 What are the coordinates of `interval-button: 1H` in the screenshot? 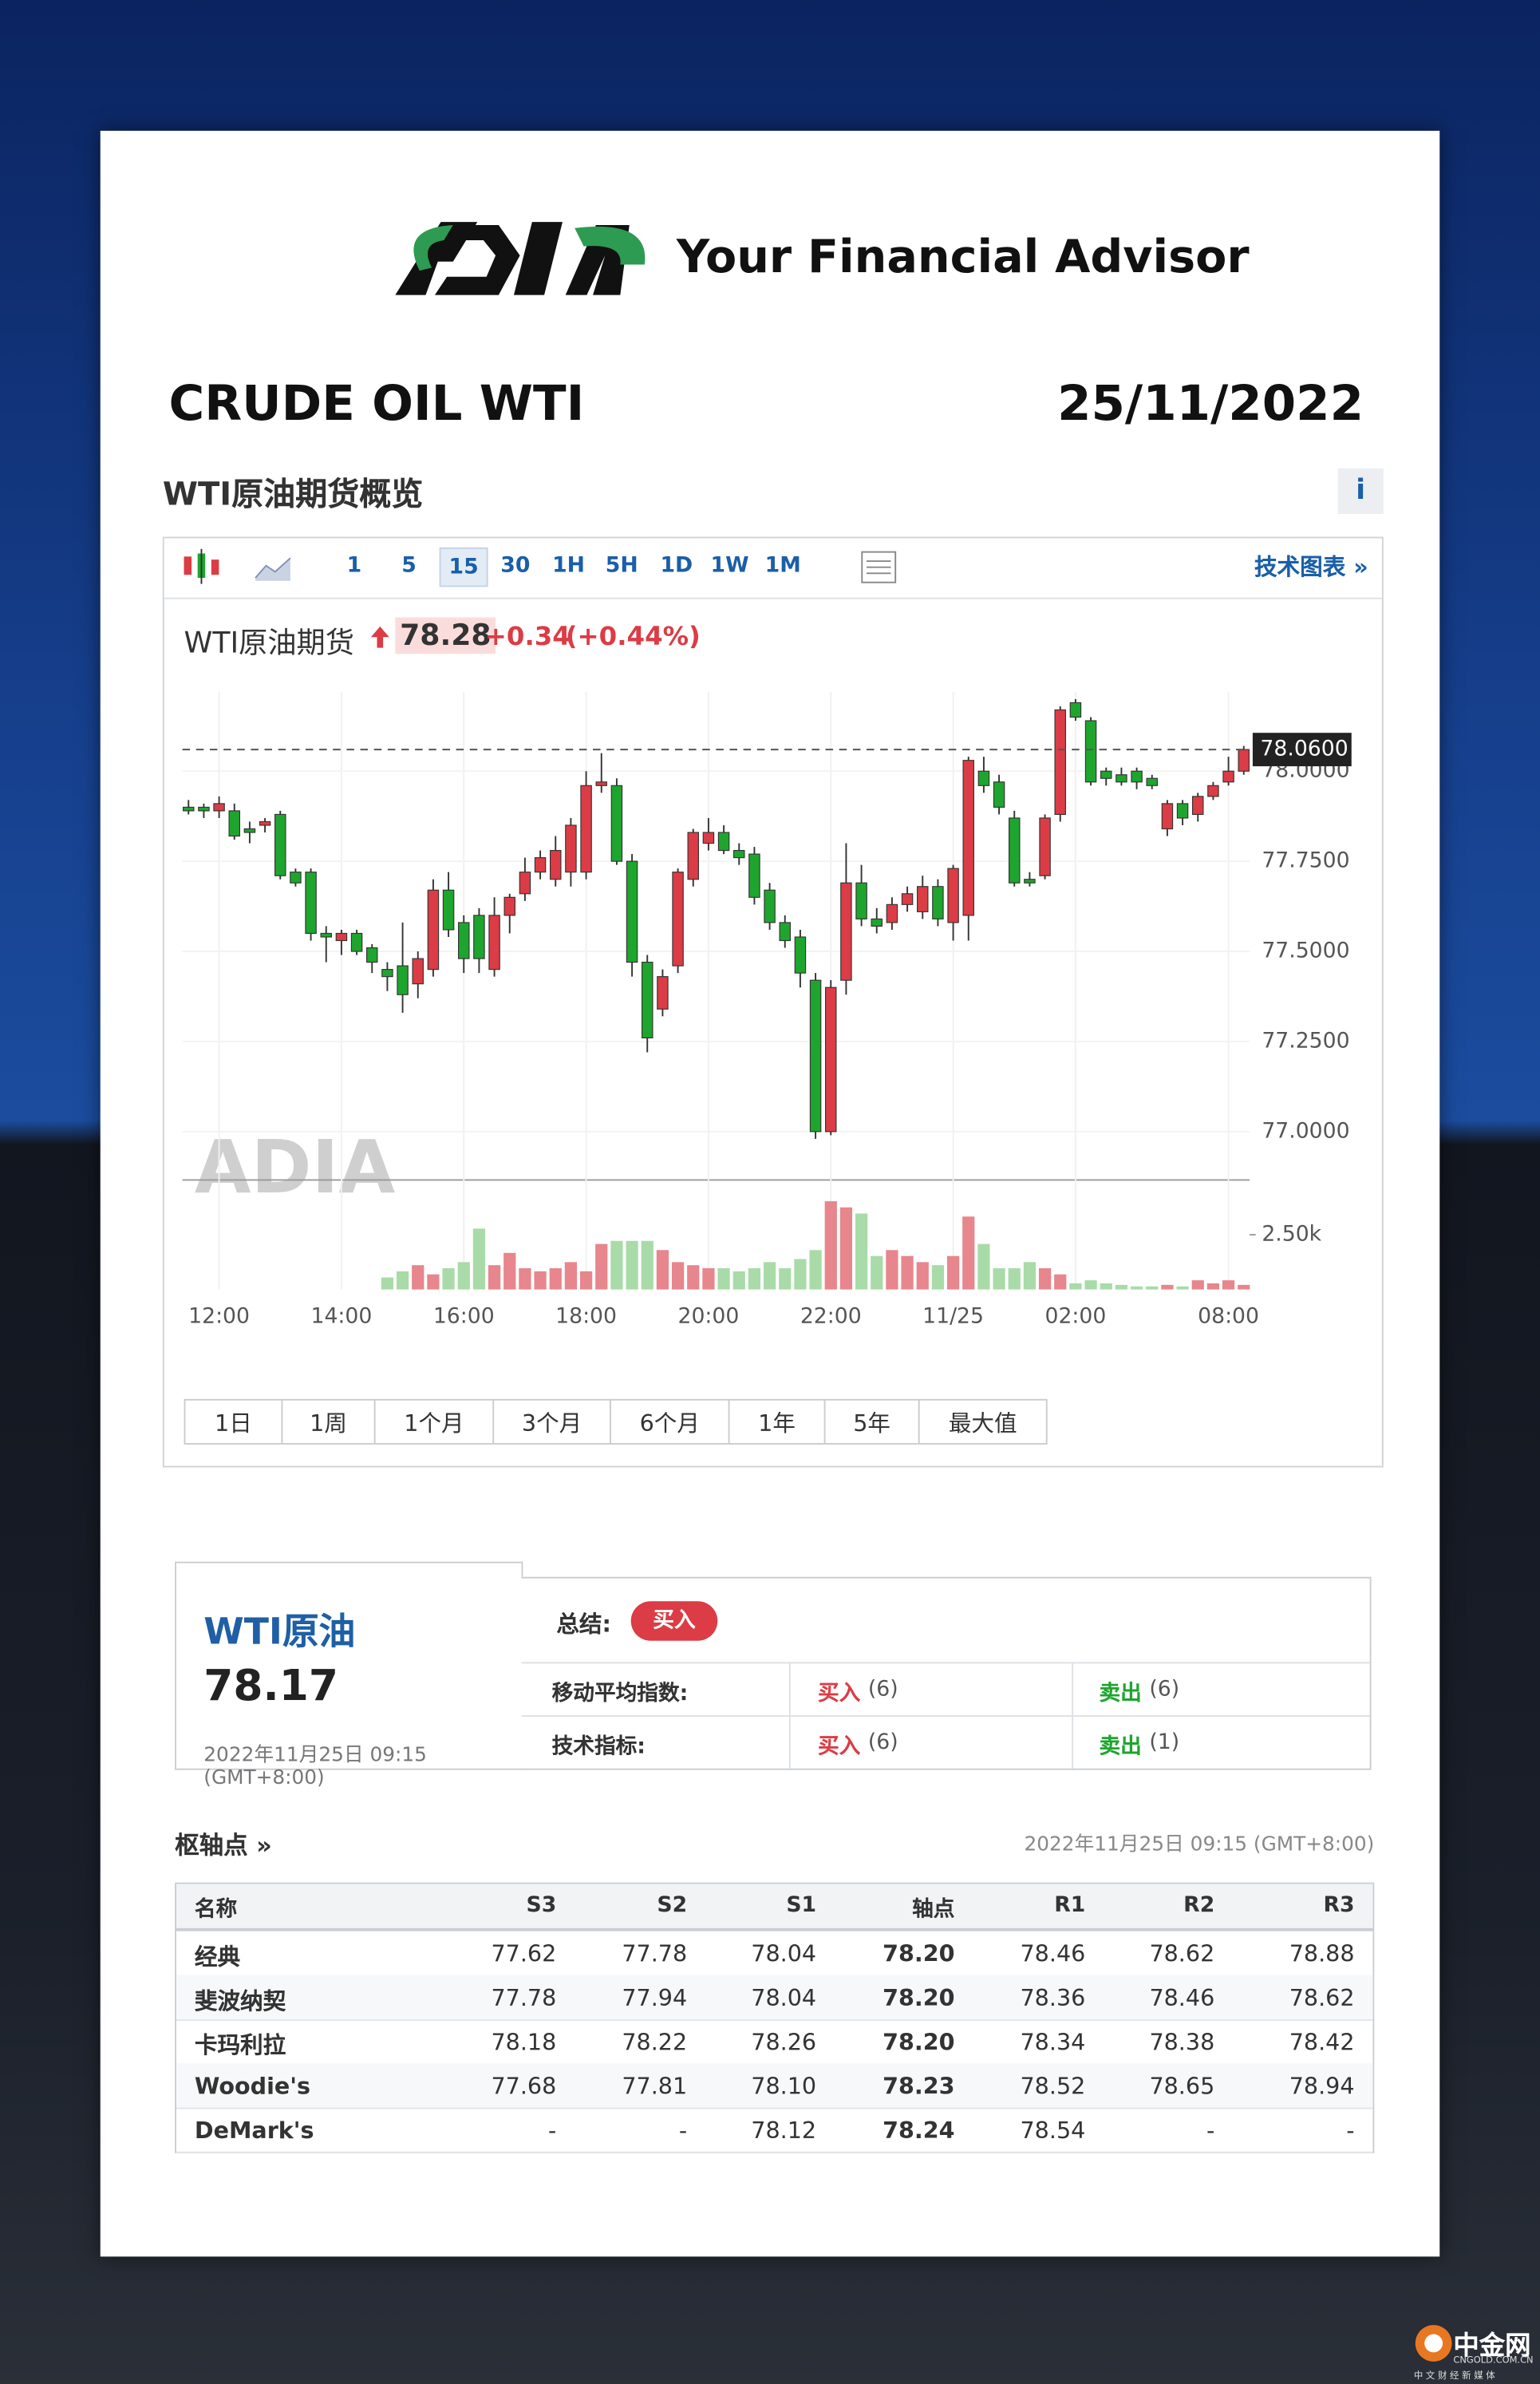 It's located at (569, 566).